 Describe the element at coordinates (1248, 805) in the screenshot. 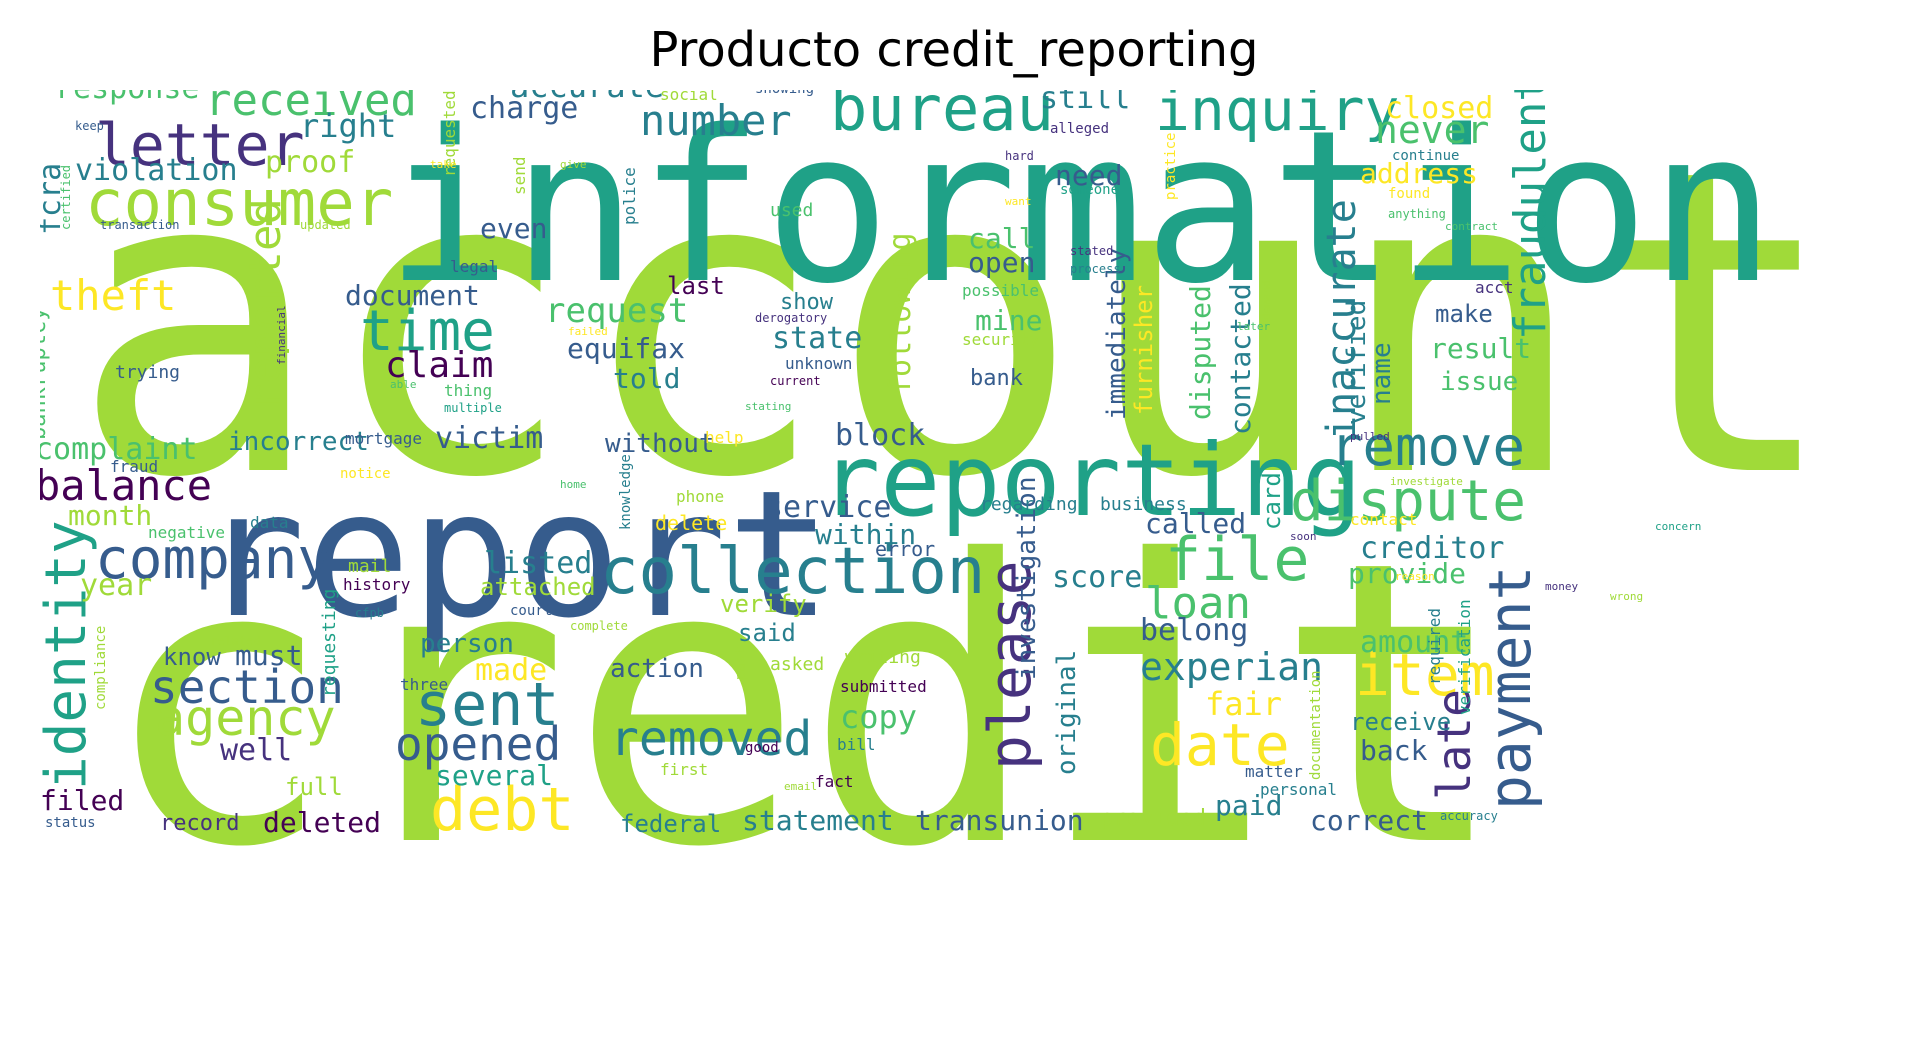

I see `word-paid: paid` at that location.